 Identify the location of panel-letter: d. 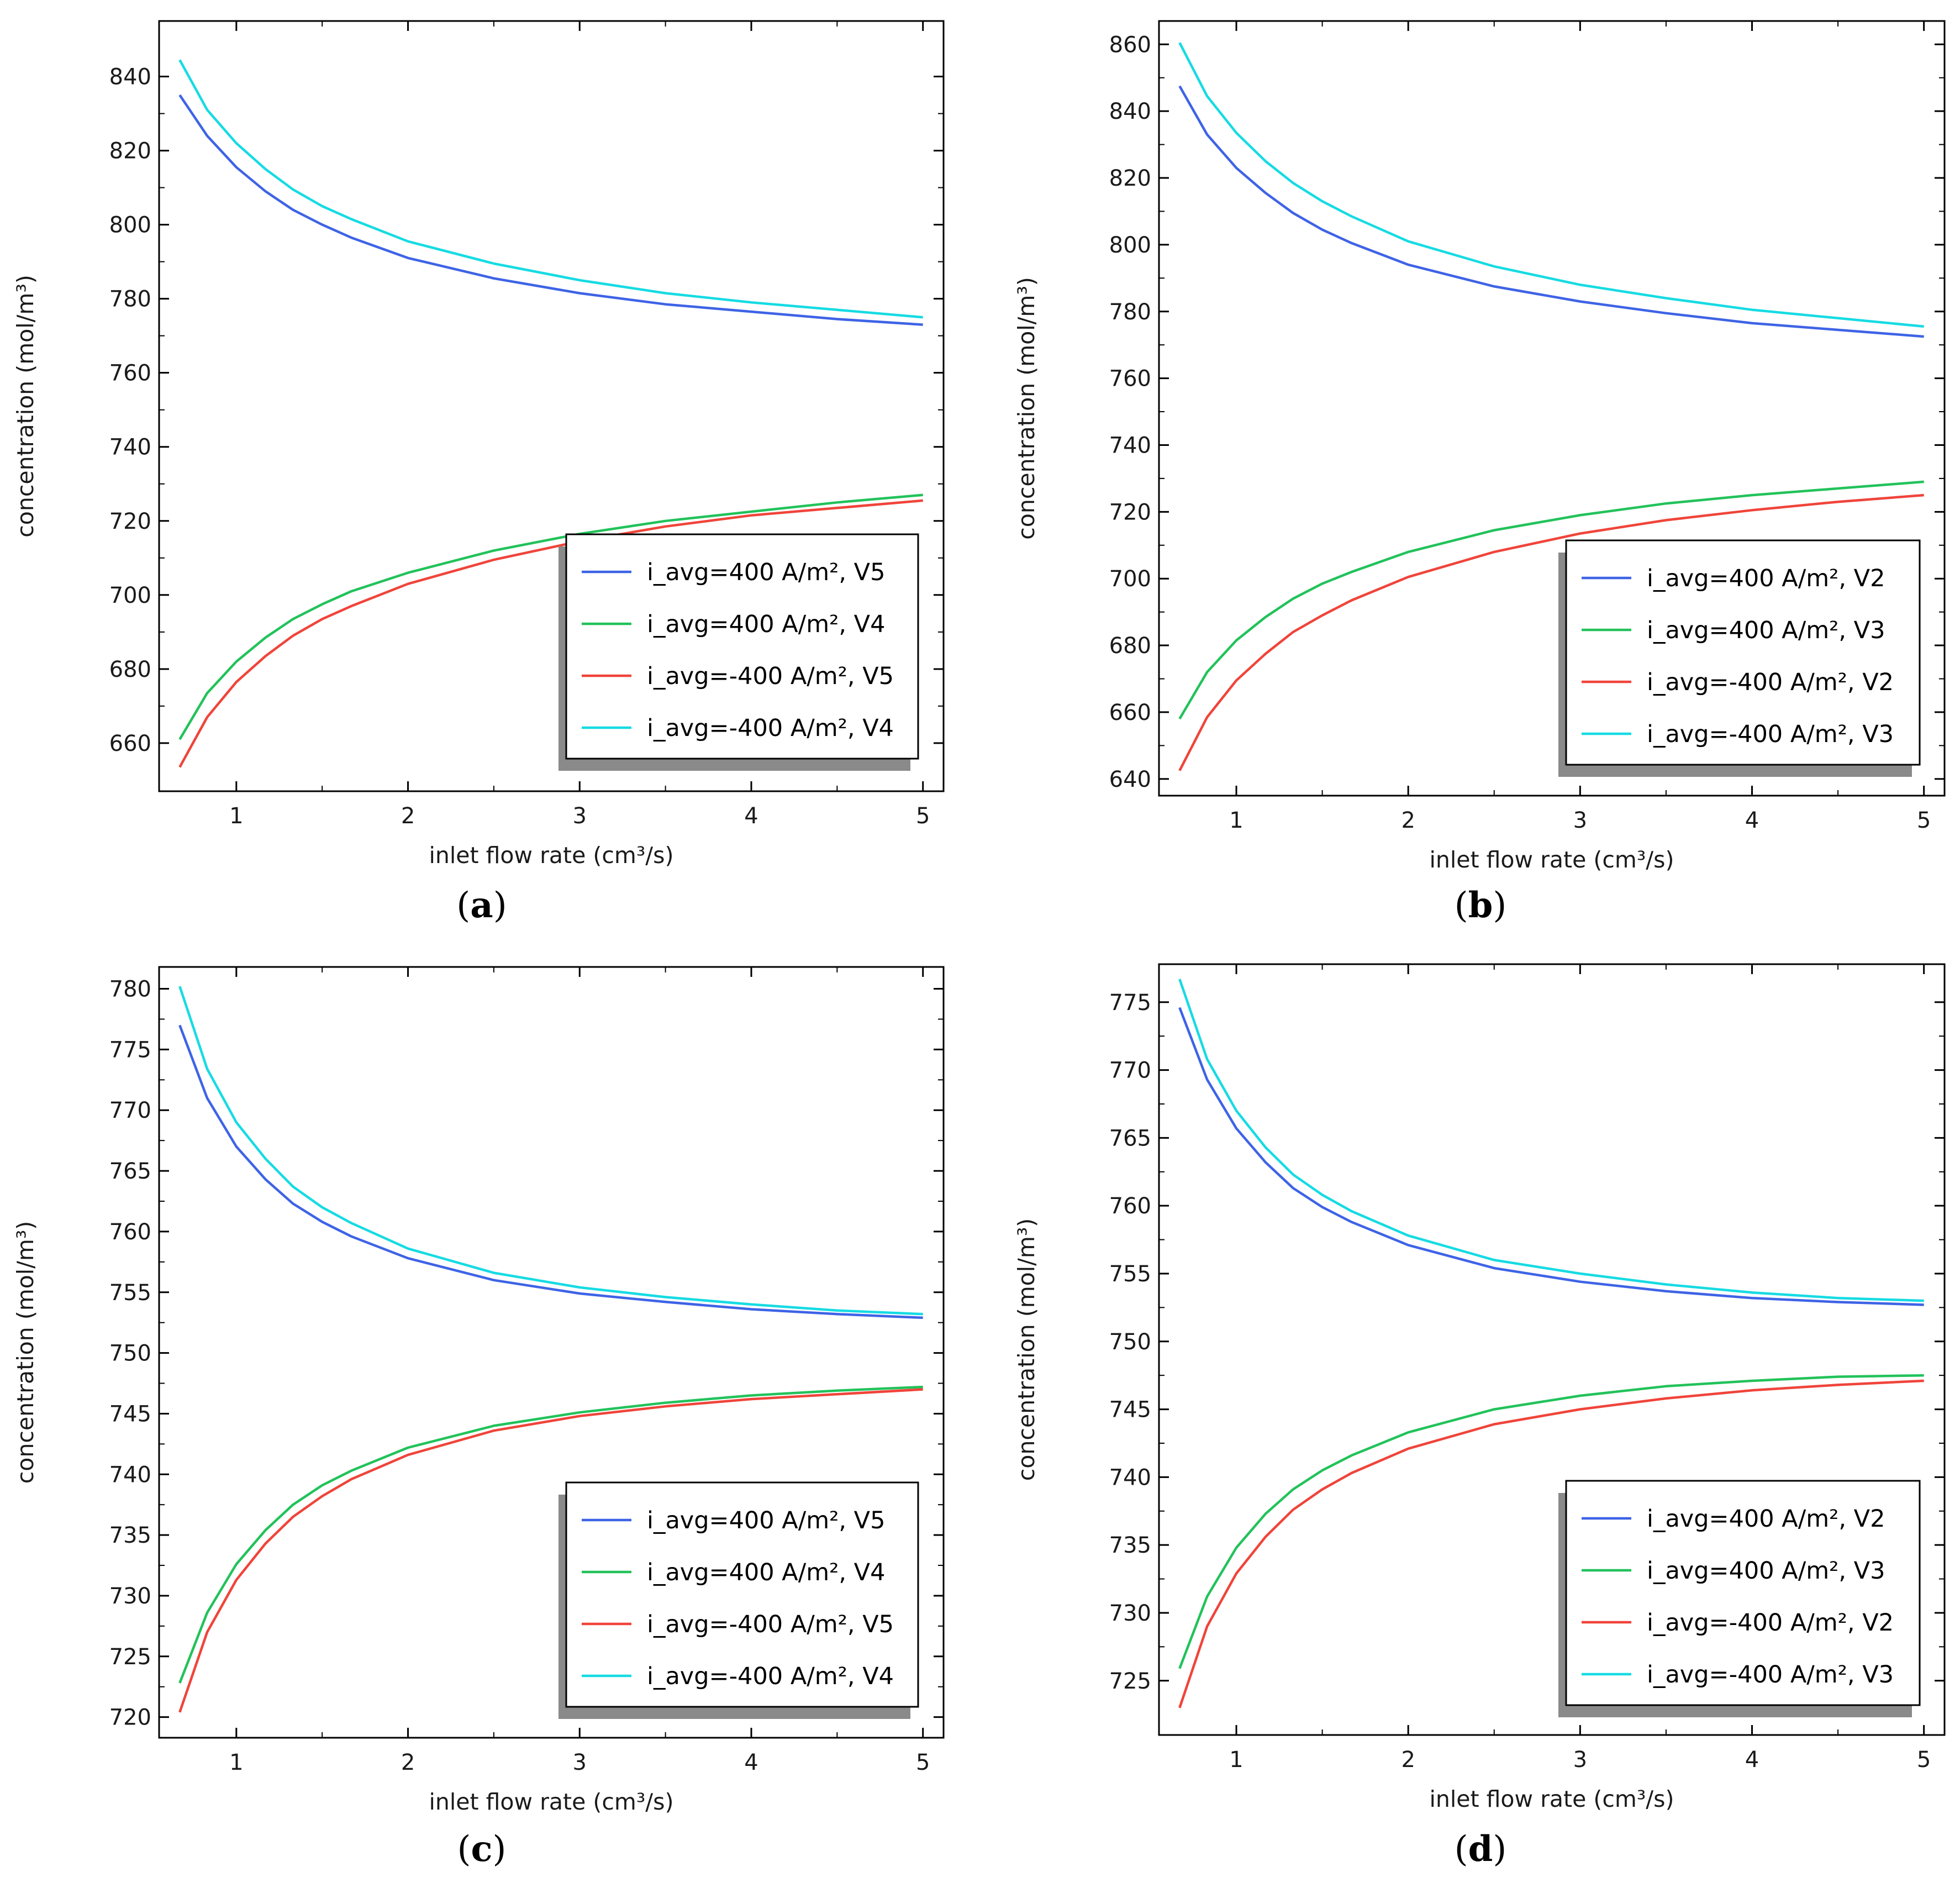
(1480, 1849).